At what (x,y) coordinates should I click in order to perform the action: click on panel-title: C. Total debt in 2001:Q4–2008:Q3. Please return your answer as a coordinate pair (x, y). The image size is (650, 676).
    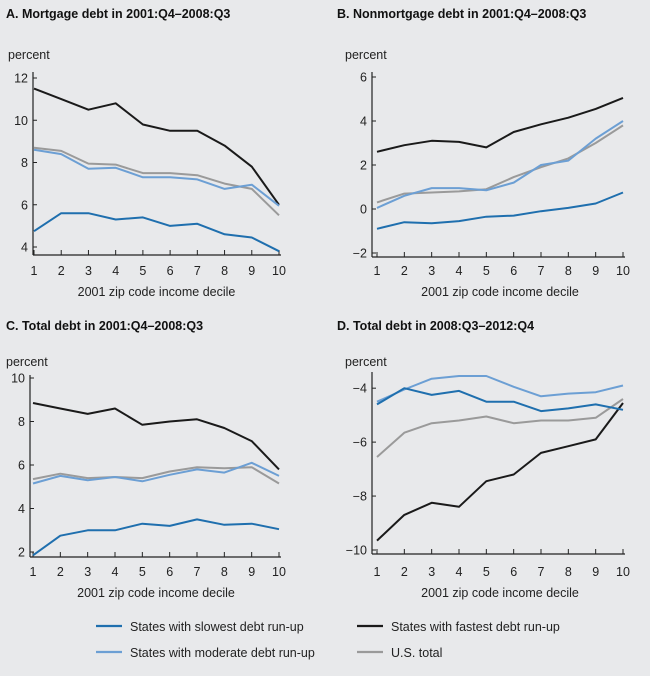
    Looking at the image, I should click on (104, 326).